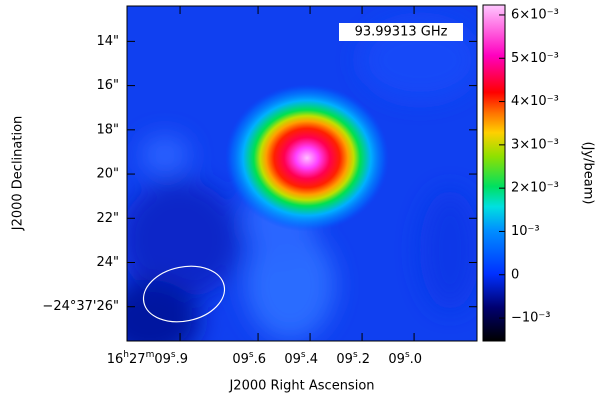  I want to click on annotation-box, so click(401, 32).